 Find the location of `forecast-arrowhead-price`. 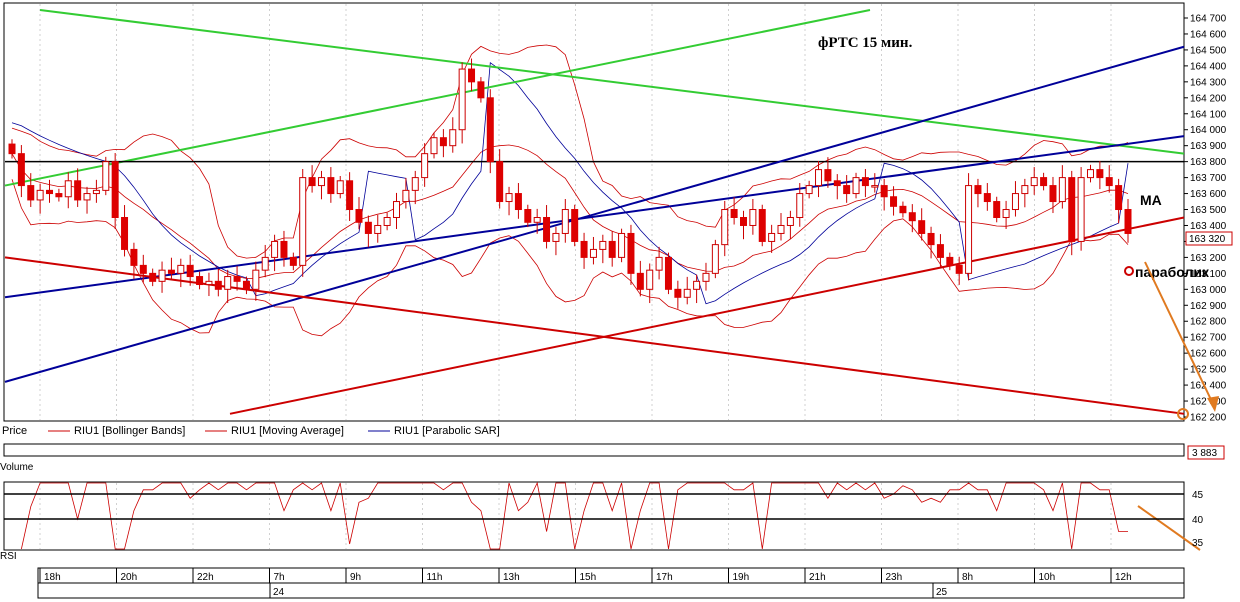

forecast-arrowhead-price is located at coordinates (1213, 404).